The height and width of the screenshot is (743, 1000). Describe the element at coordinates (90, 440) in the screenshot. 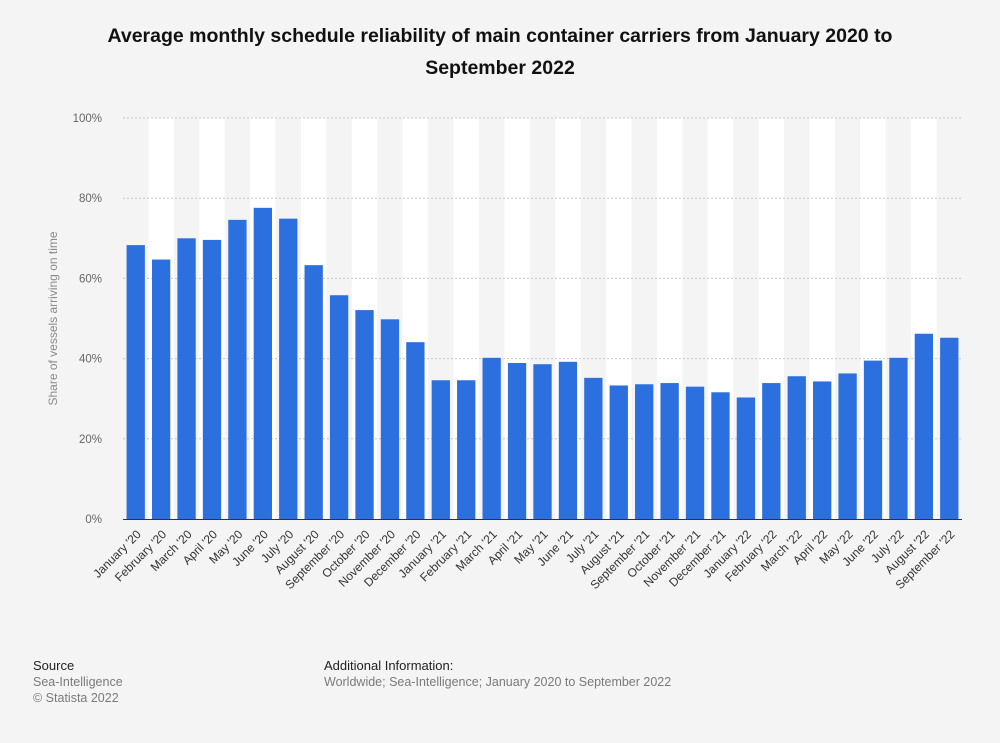

I see `y-tick-label: 20%` at that location.